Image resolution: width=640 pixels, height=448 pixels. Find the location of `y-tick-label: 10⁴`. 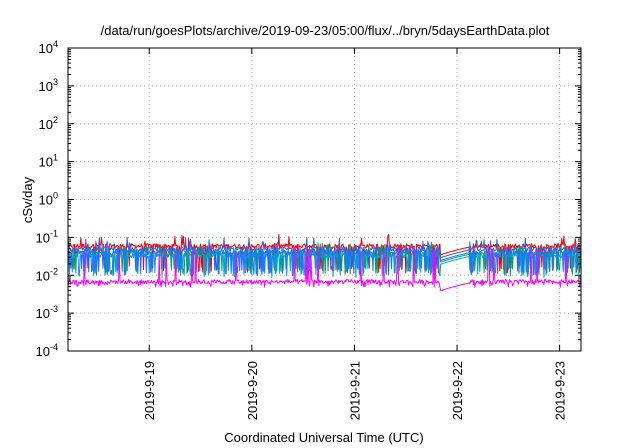

y-tick-label: 10⁴ is located at coordinates (48, 47).